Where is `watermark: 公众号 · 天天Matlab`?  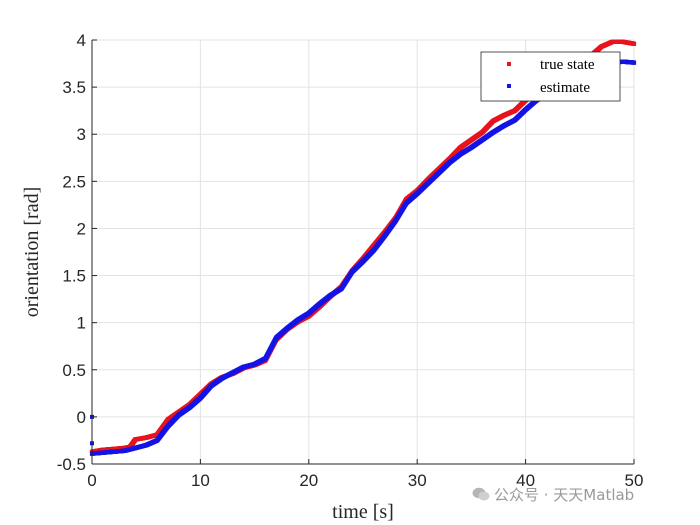
watermark: 公众号 · 天天Matlab is located at coordinates (553, 494).